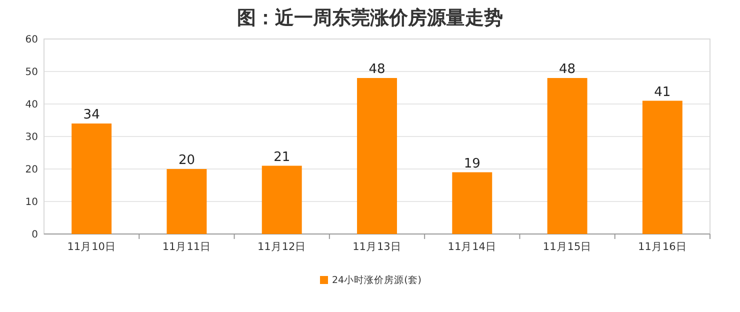 Image resolution: width=740 pixels, height=312 pixels. Describe the element at coordinates (662, 92) in the screenshot. I see `data-label: 41` at that location.